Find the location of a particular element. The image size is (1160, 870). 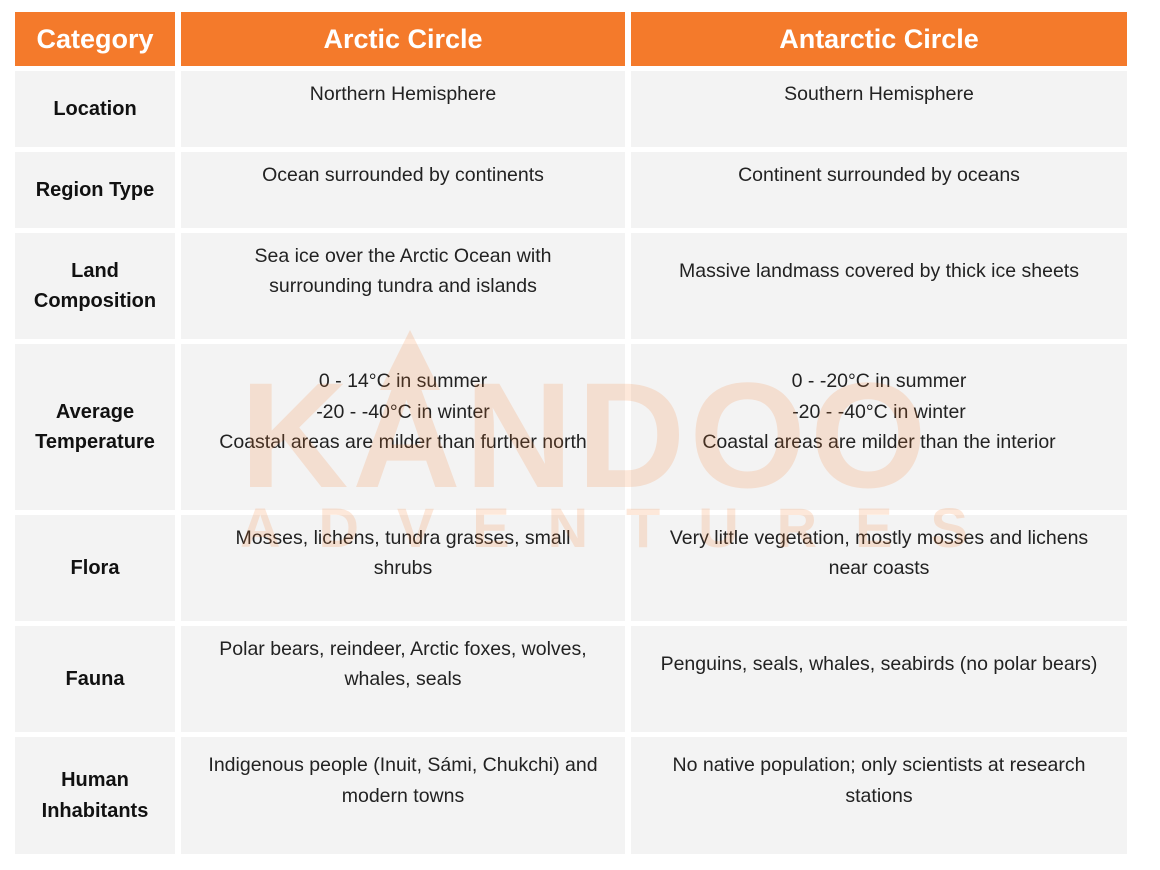

category-cell: Flora is located at coordinates (95, 568).